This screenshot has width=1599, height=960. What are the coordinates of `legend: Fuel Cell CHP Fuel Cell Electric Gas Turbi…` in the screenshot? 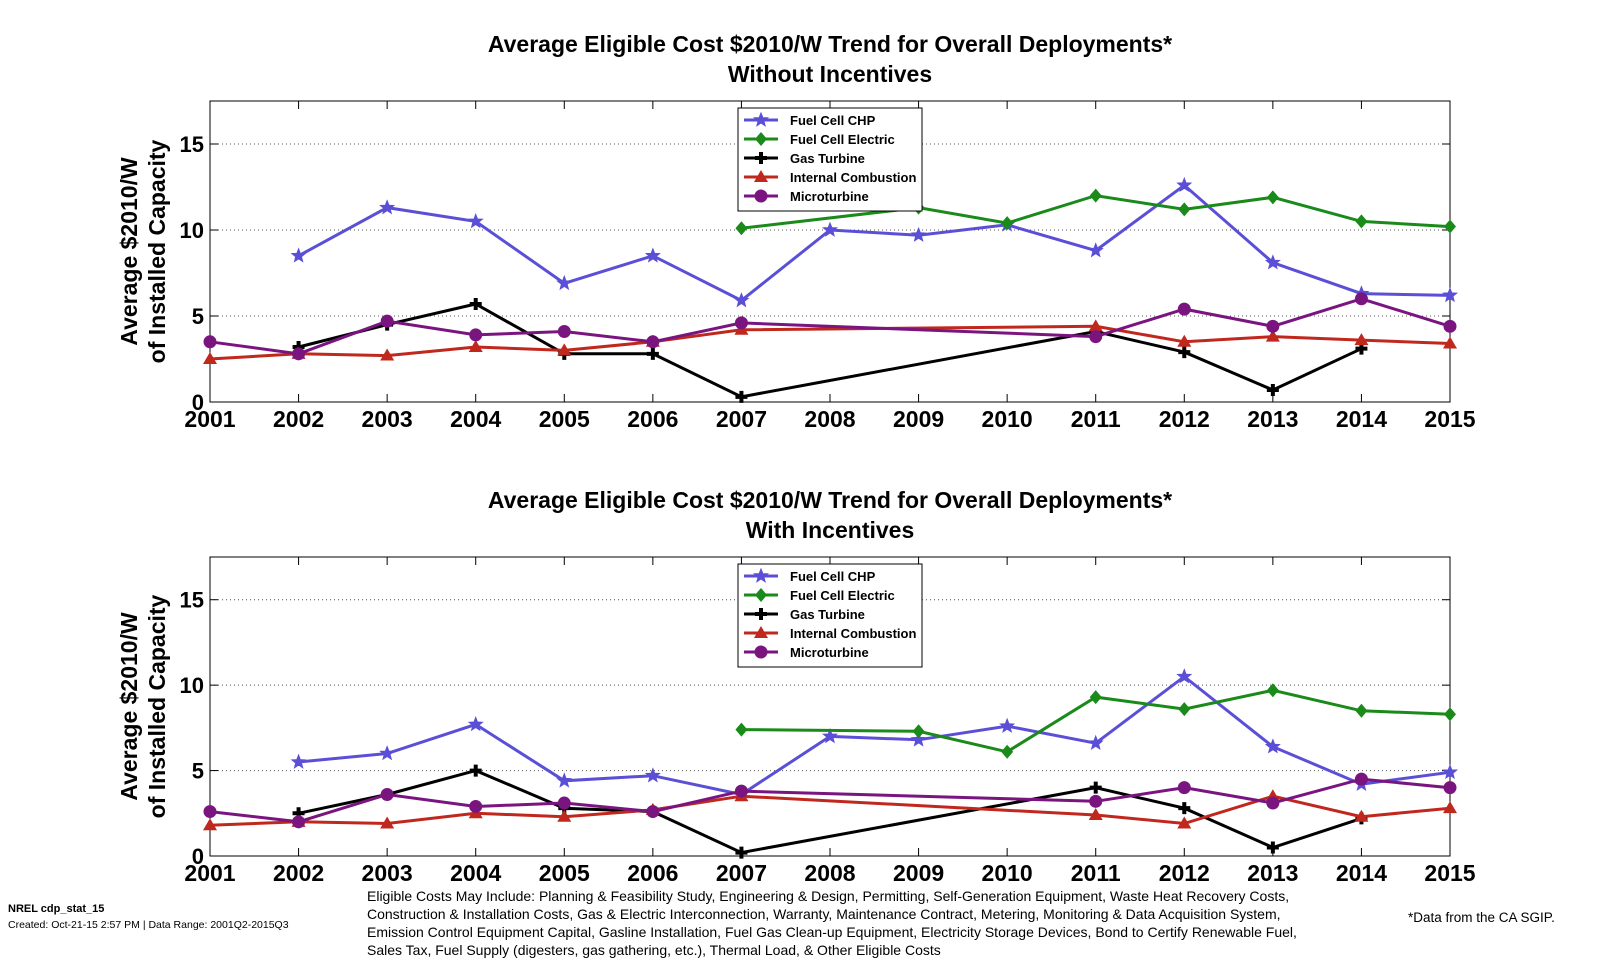 It's located at (830, 159).